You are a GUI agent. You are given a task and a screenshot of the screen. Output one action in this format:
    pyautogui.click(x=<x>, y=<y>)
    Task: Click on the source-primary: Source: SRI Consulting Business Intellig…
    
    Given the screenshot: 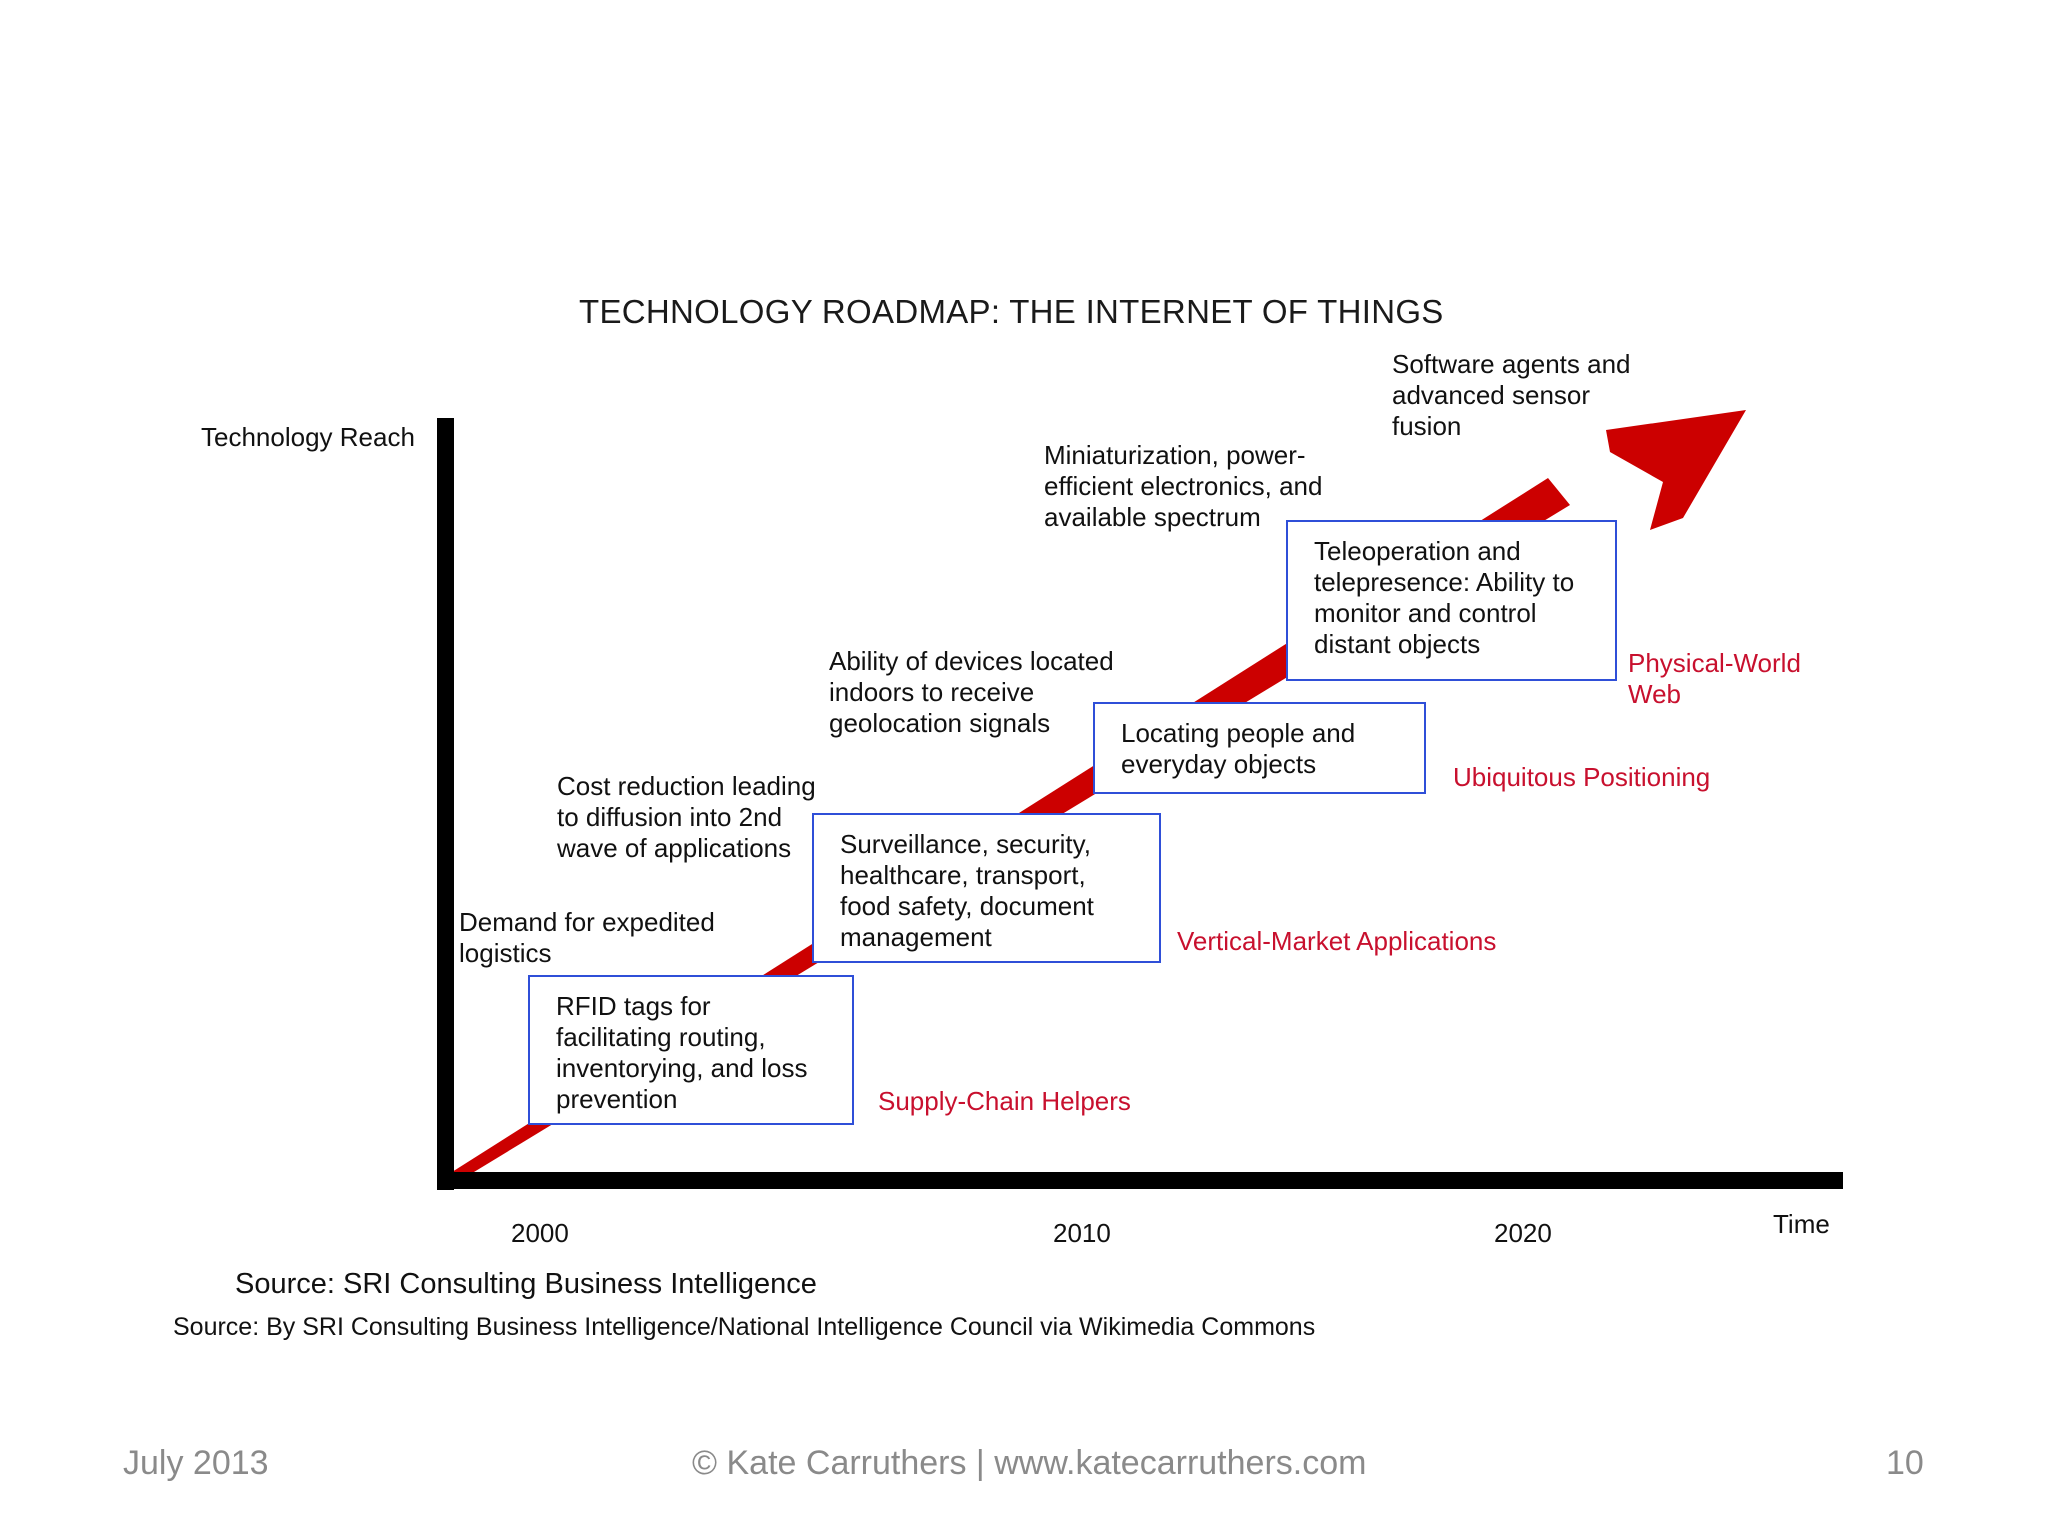 What is the action you would take?
    pyautogui.click(x=526, y=1284)
    